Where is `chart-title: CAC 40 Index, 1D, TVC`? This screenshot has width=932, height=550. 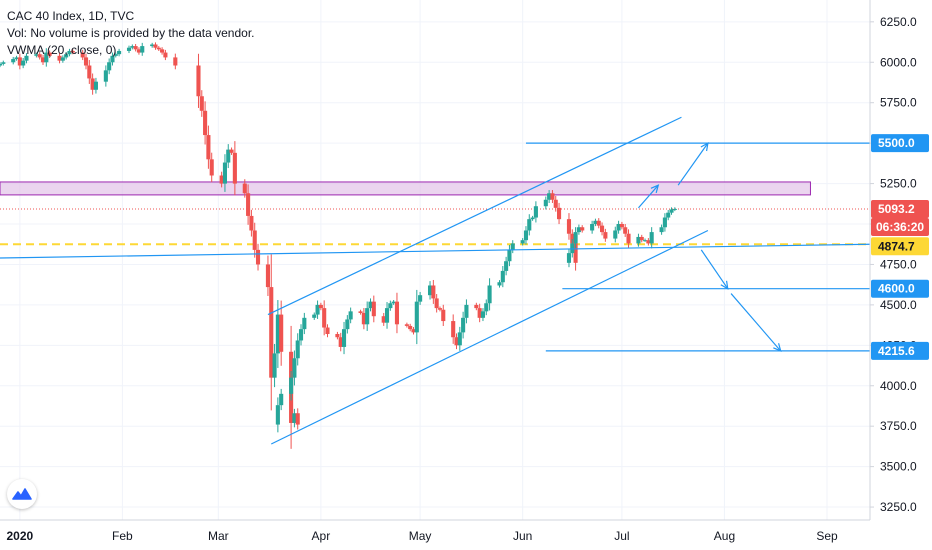 chart-title: CAC 40 Index, 1D, TVC is located at coordinates (71, 16).